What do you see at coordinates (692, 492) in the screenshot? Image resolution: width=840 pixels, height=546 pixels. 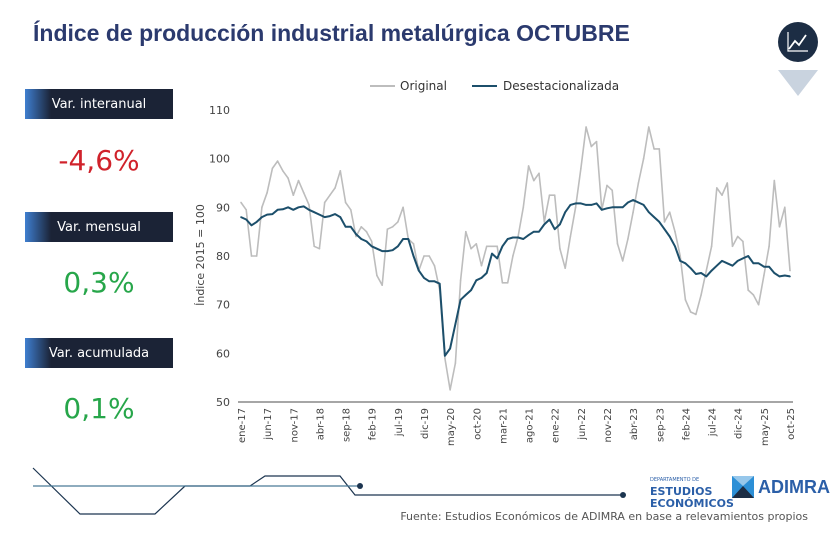 I see `estudios-economicos-logo: DEPARTAMENTO DE ESTUDIOS ECONÓMICOS` at bounding box center [692, 492].